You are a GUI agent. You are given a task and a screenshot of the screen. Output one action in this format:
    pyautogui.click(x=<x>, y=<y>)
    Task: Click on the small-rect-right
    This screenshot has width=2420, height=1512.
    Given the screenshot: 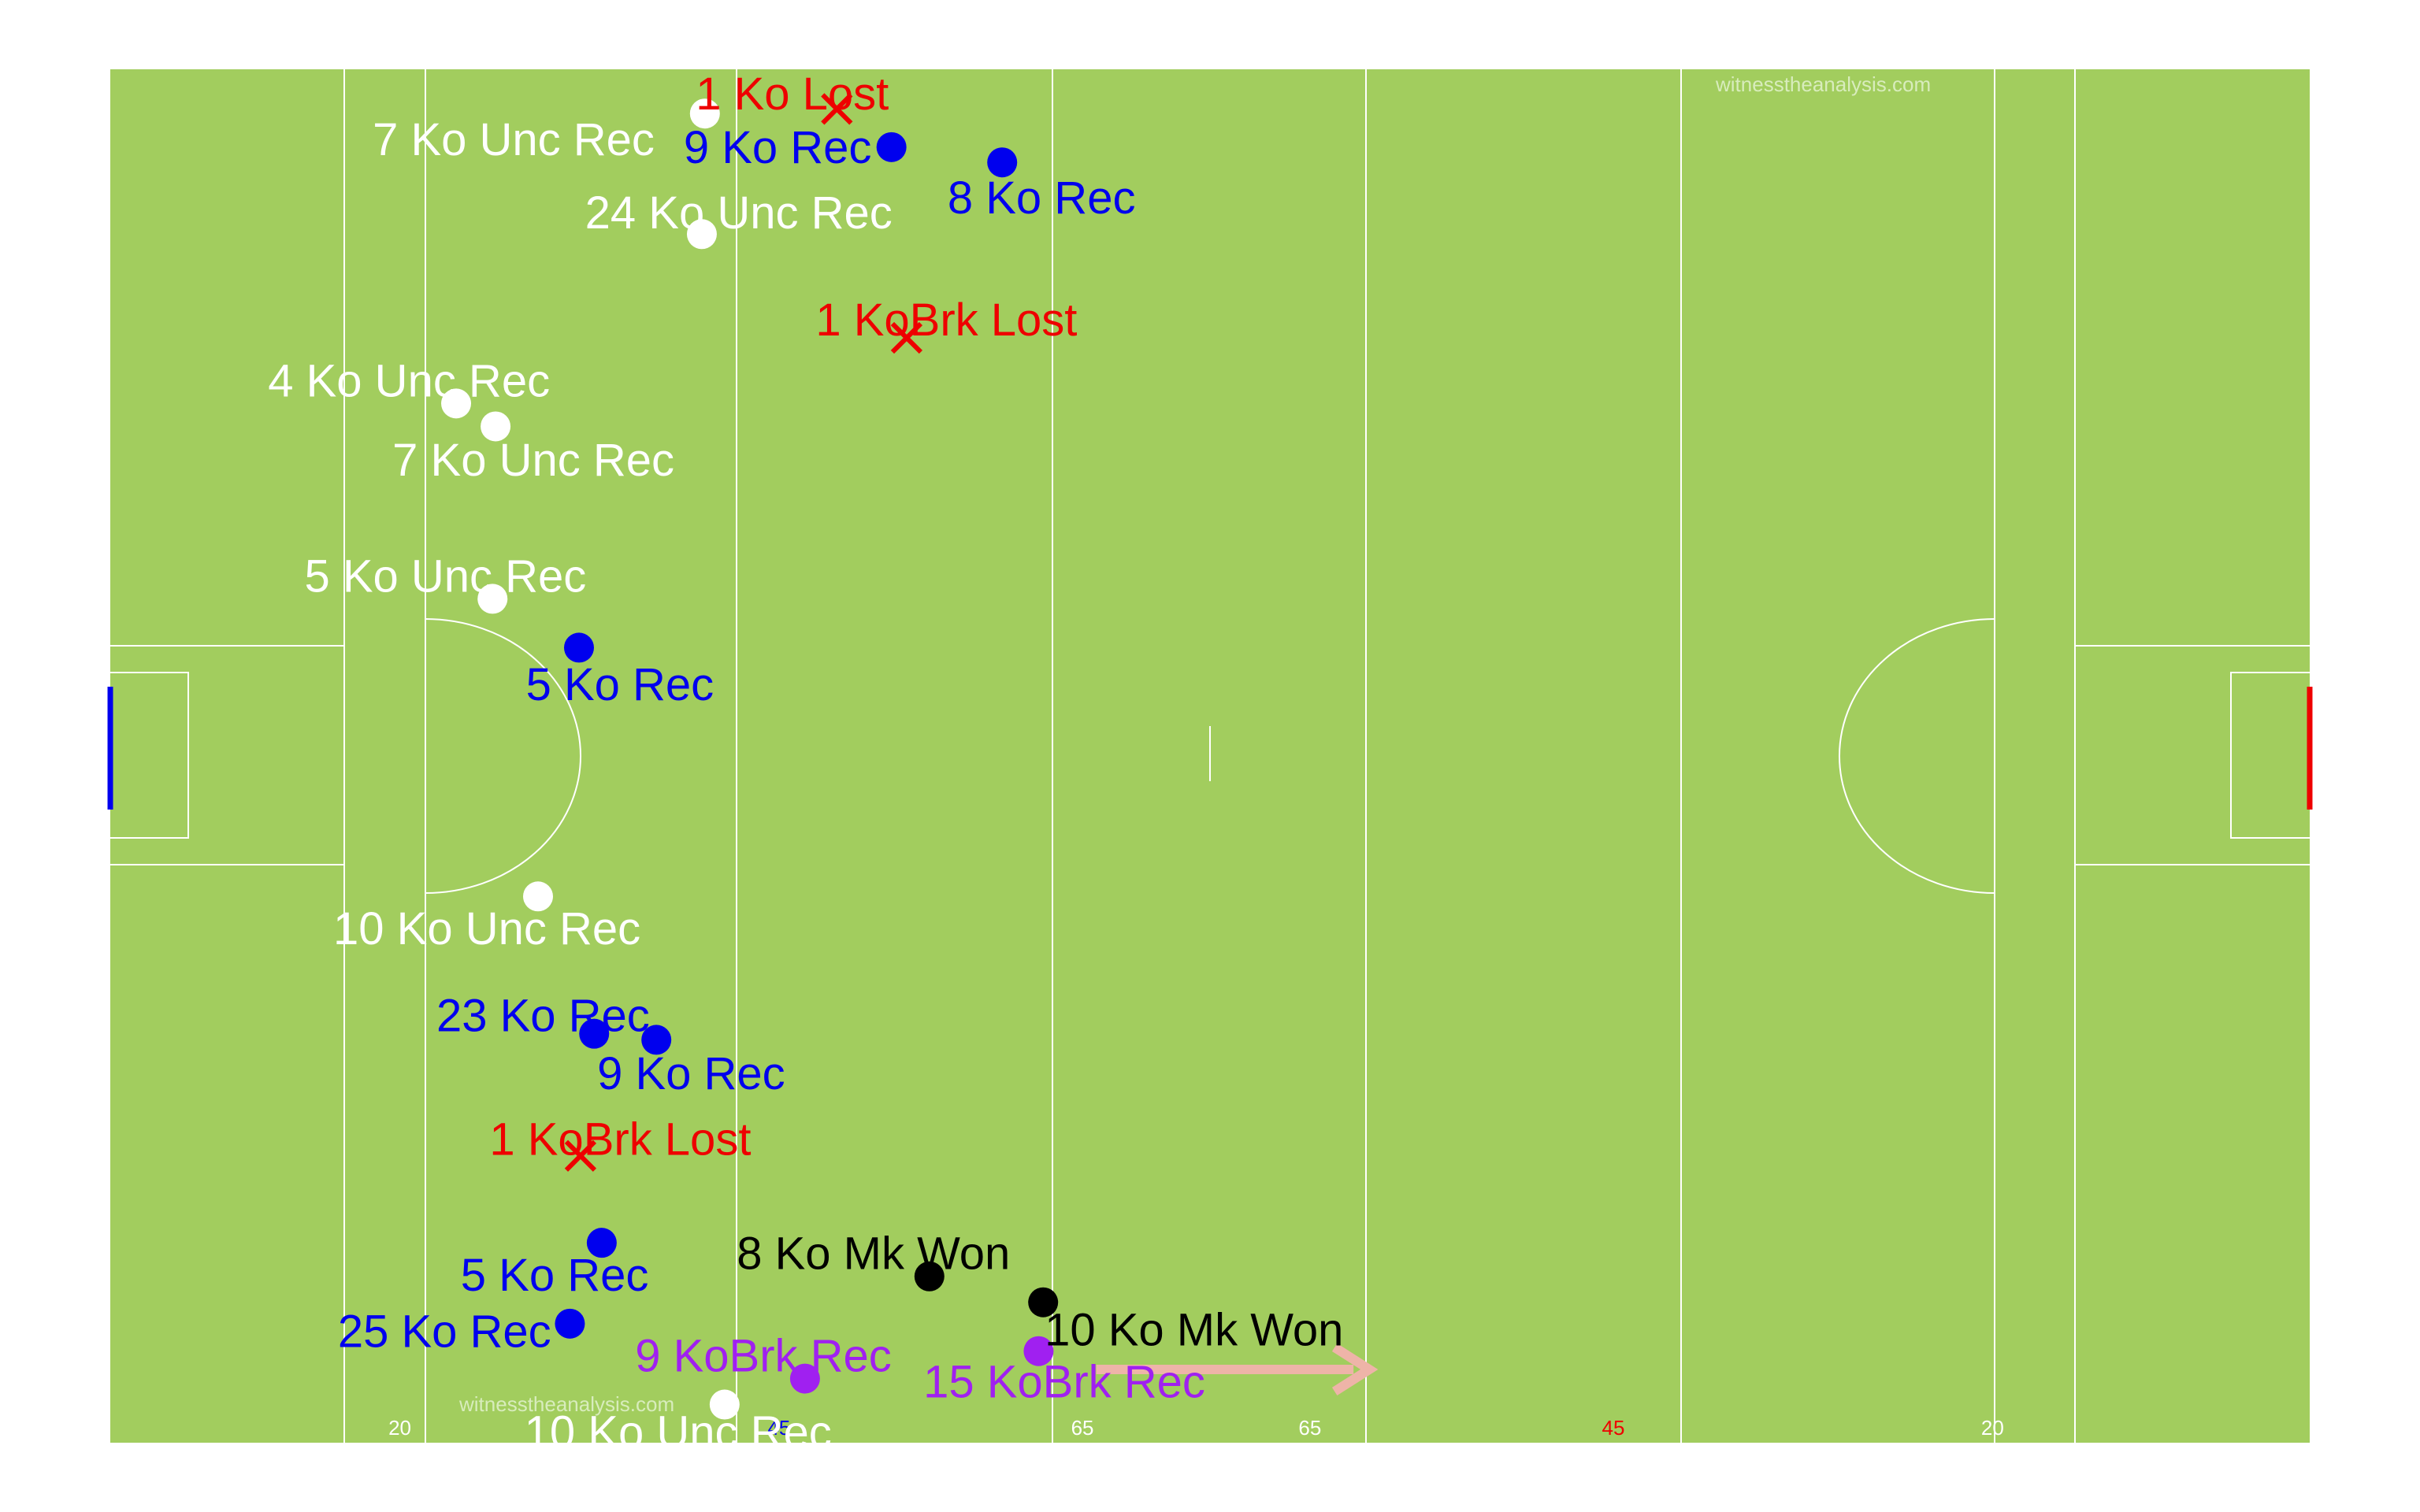 What is the action you would take?
    pyautogui.click(x=2270, y=755)
    